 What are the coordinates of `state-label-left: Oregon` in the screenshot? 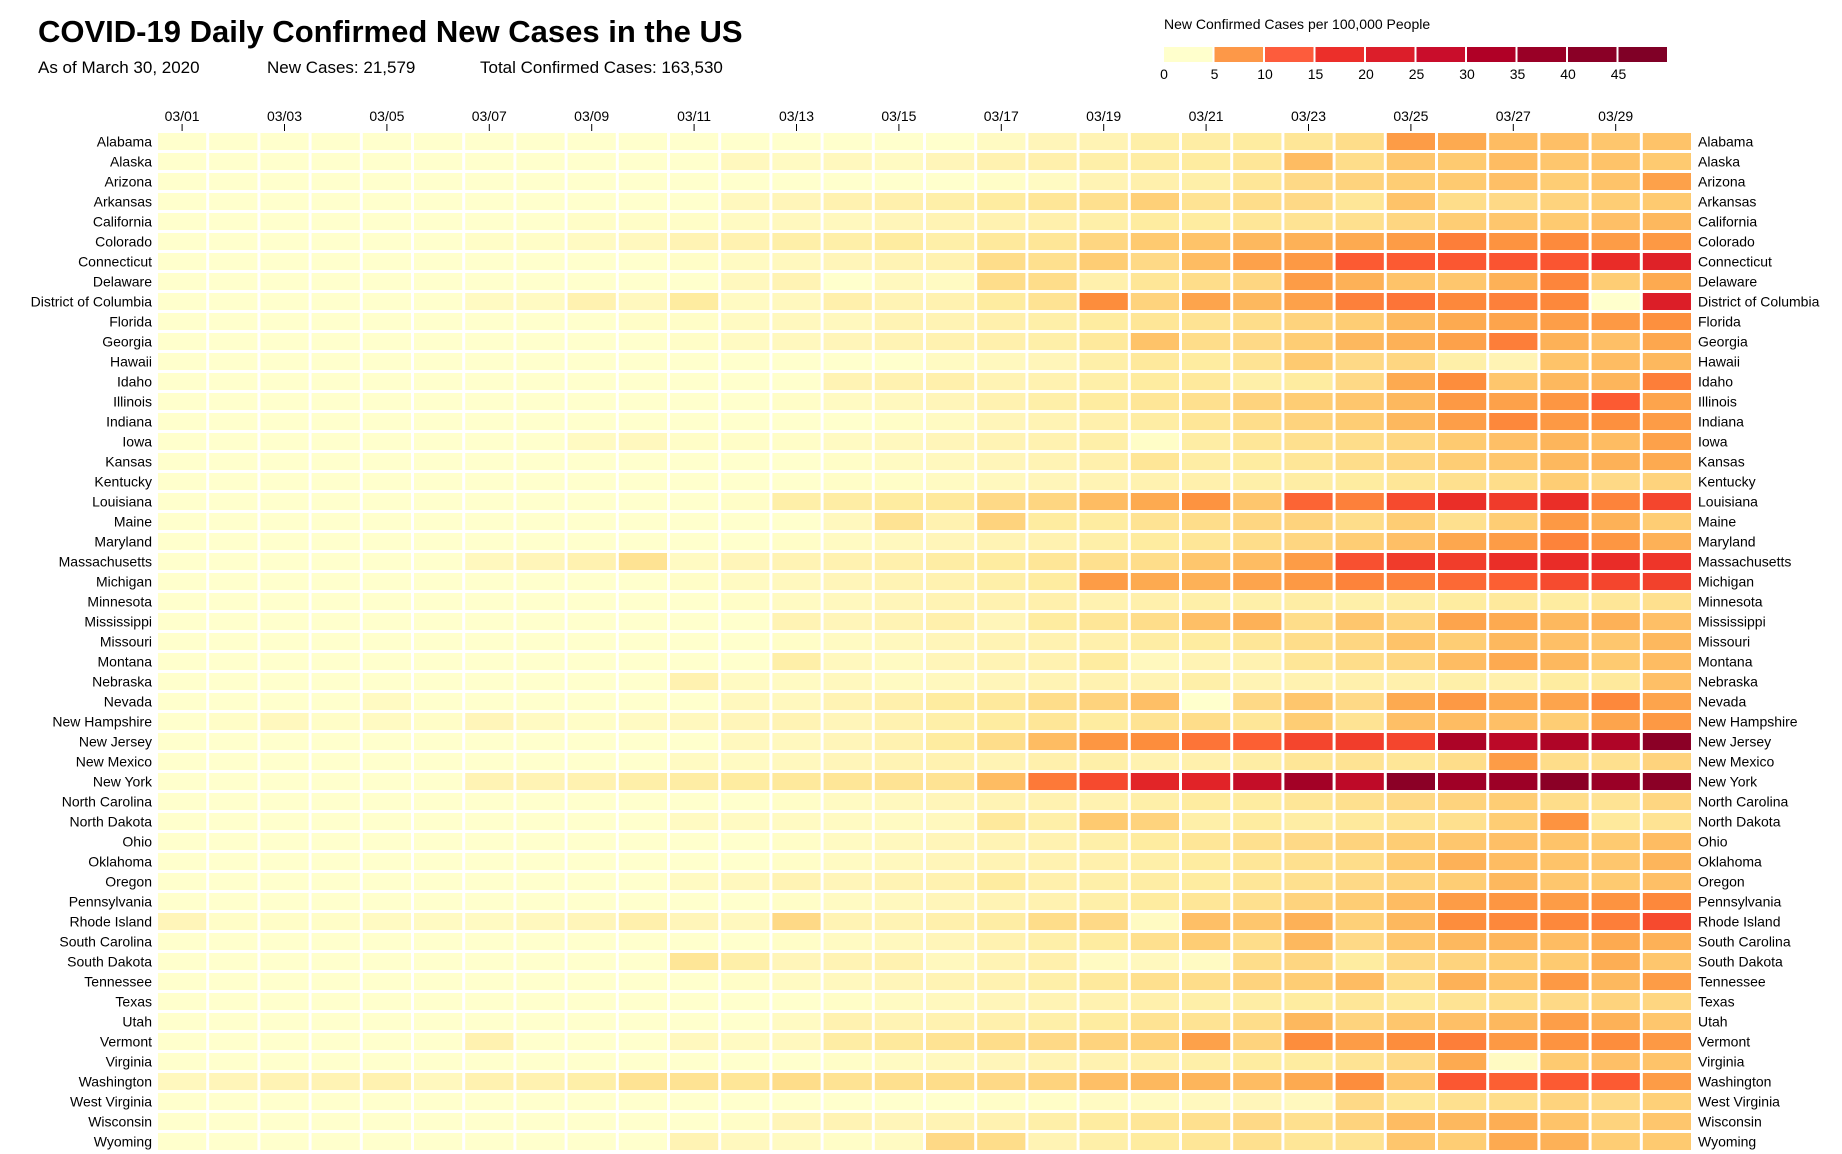 It's located at (128, 882).